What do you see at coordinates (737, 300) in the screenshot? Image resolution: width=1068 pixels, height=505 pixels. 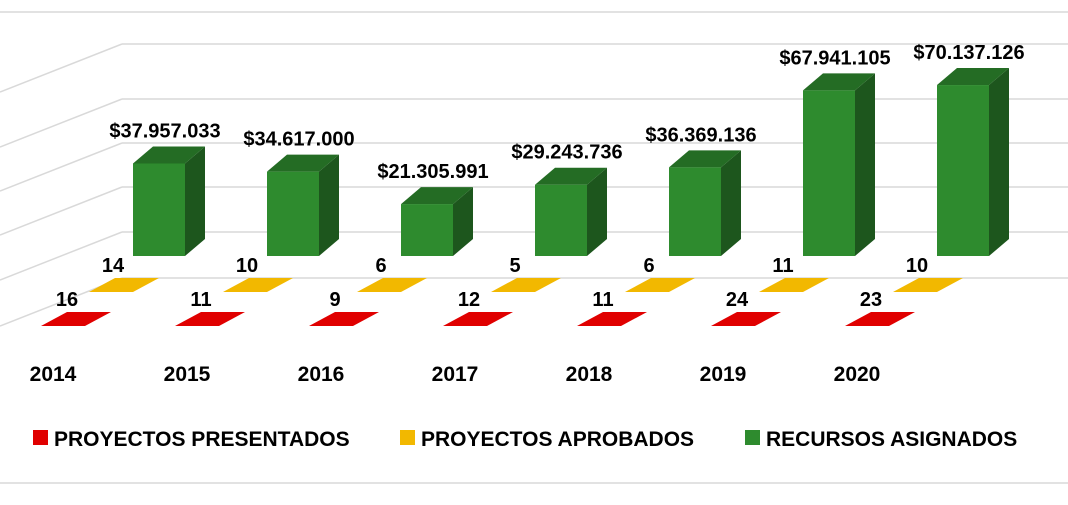 I see `data-label-presentados: 24` at bounding box center [737, 300].